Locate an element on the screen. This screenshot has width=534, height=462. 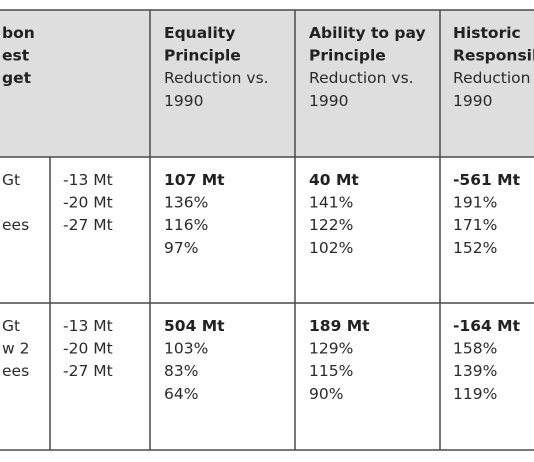
cell-text: 115% is located at coordinates (331, 371).